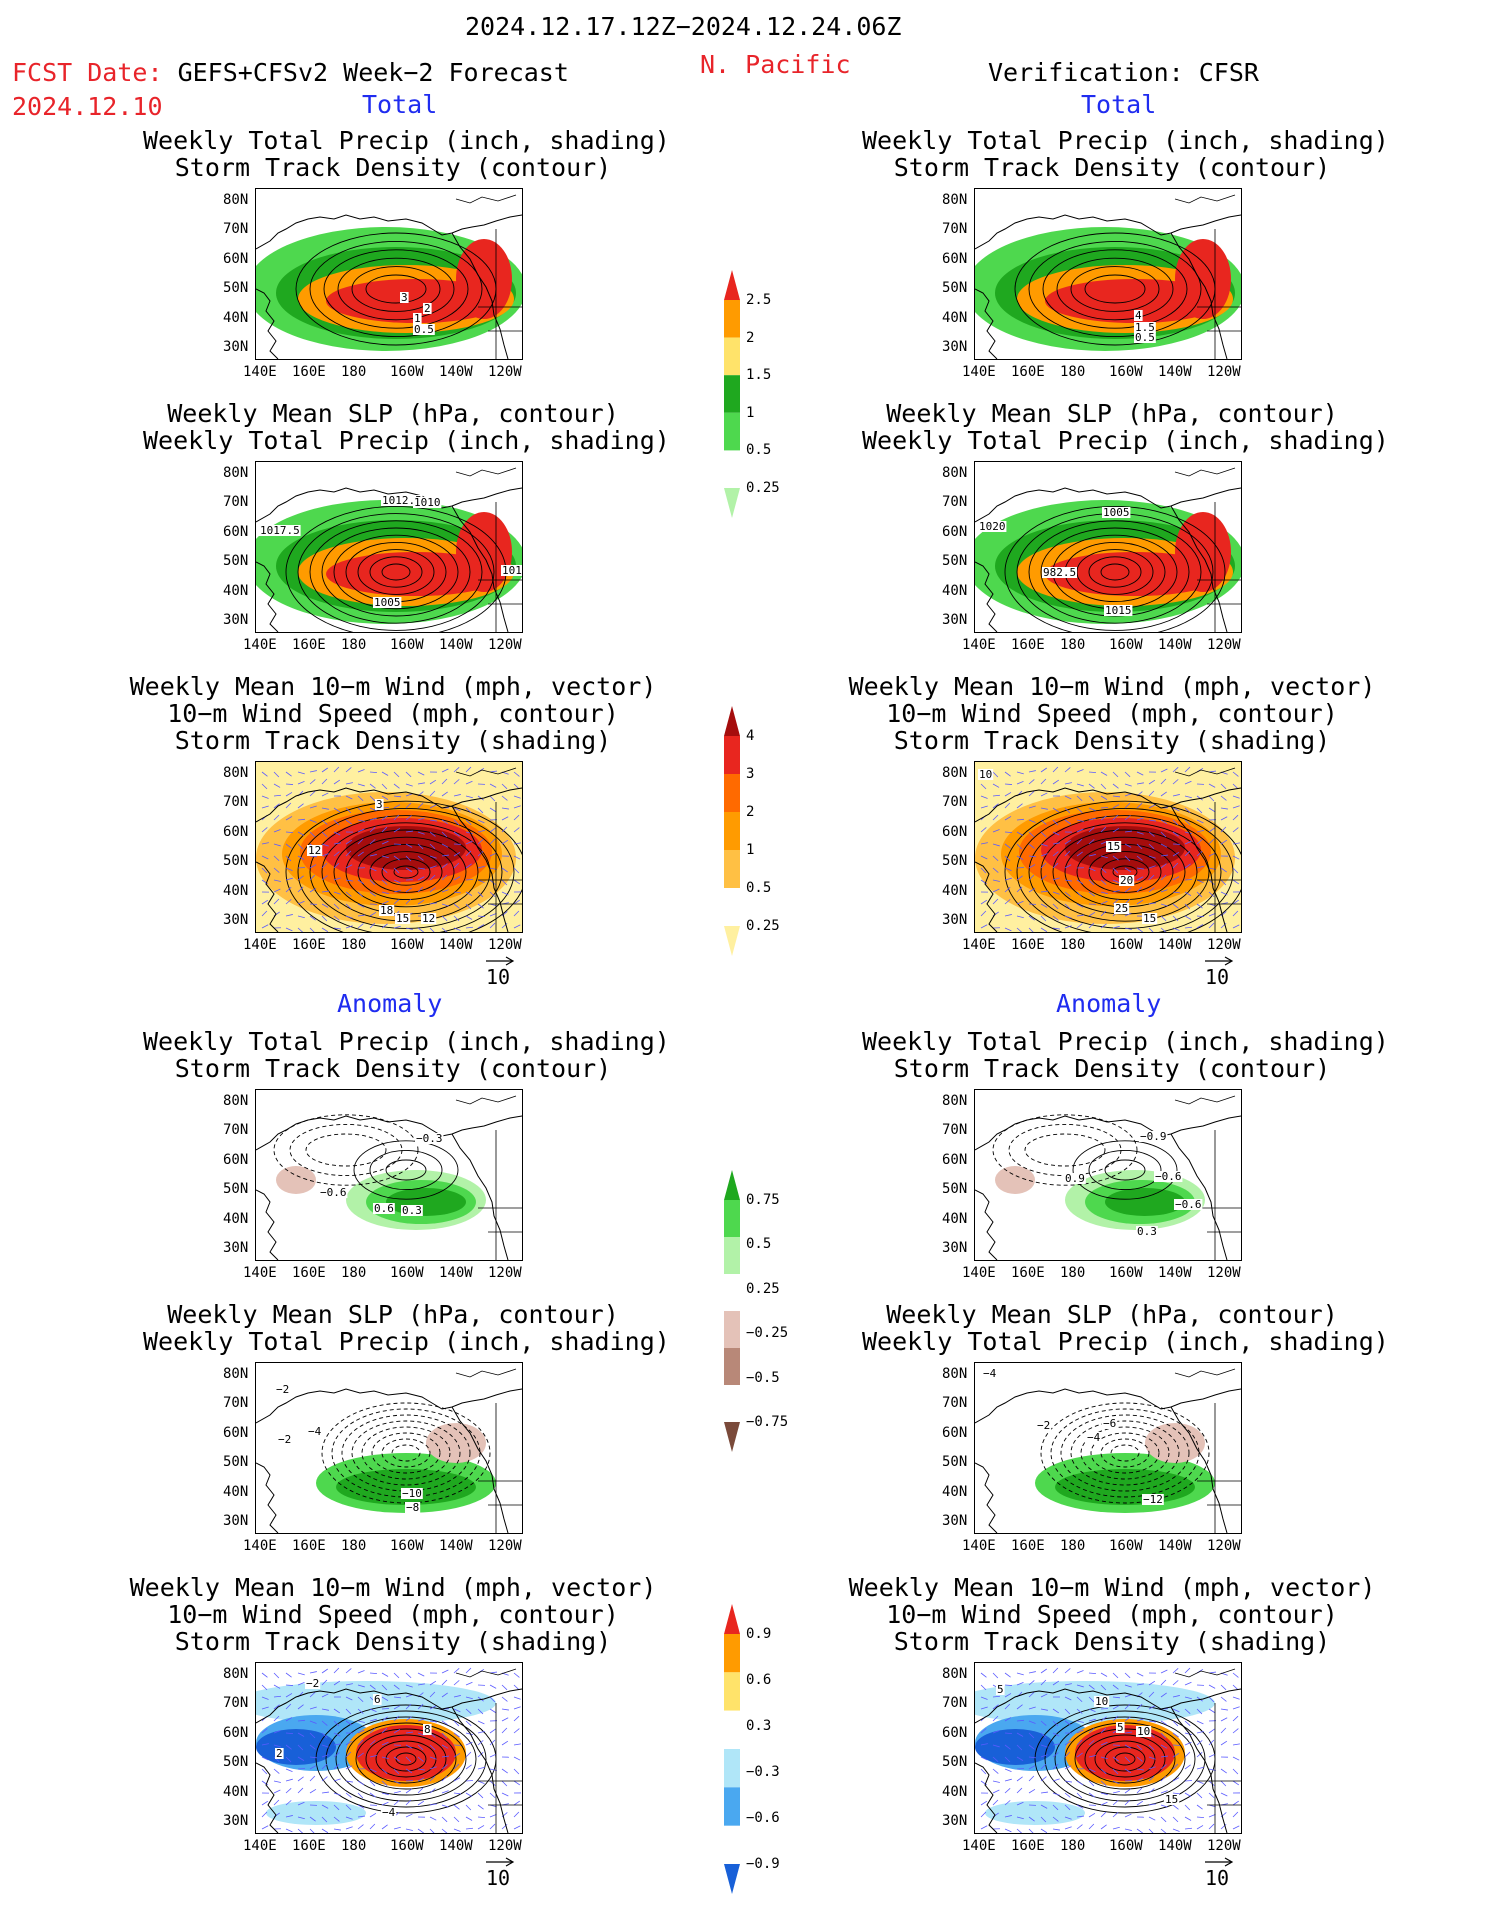 The image size is (1487, 1925). Describe the element at coordinates (389, 1748) in the screenshot. I see `map-panel-fa3: −2 6 8 2 −4` at that location.